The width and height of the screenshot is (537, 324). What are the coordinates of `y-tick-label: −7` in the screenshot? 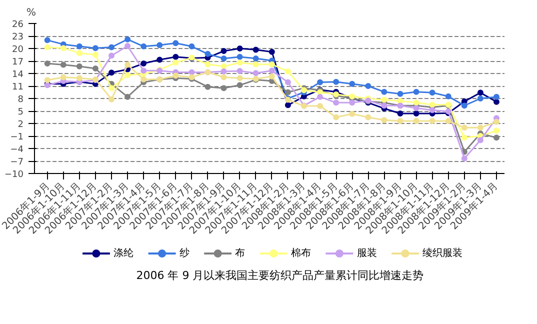 It's located at (17, 163).